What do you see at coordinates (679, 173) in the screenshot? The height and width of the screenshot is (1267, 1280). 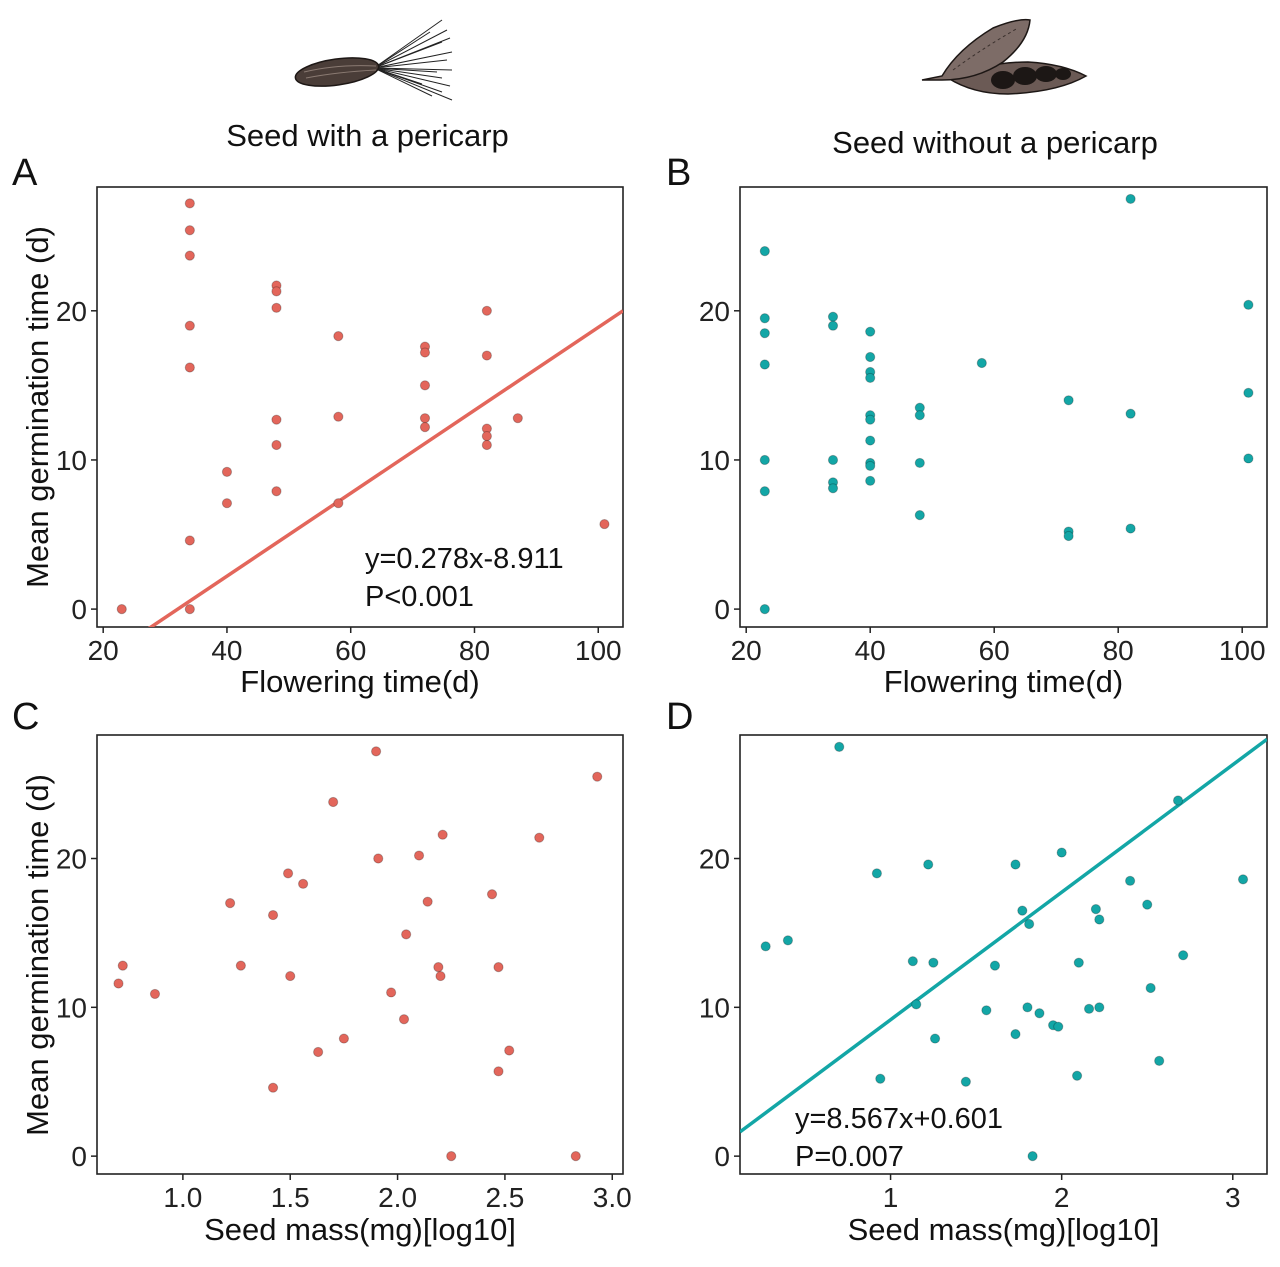 I see `panel-label-b: B` at bounding box center [679, 173].